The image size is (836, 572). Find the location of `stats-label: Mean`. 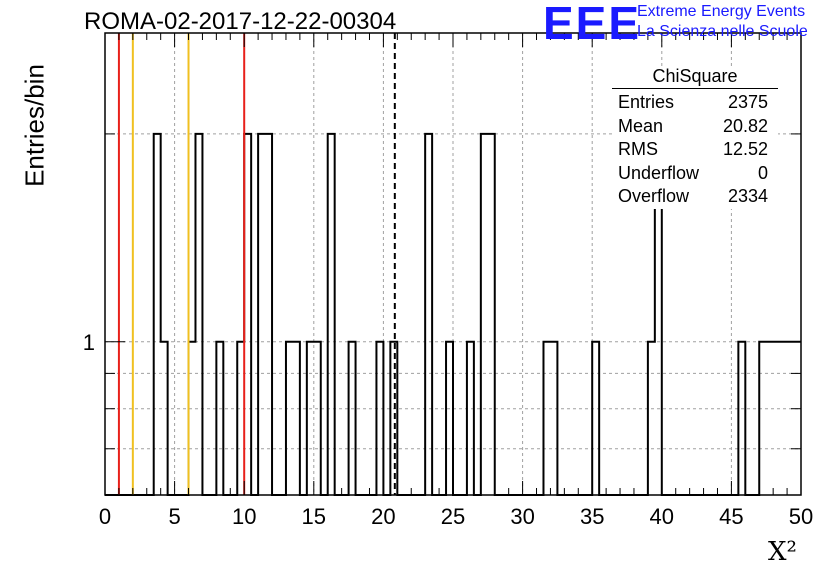

stats-label: Mean is located at coordinates (641, 125).